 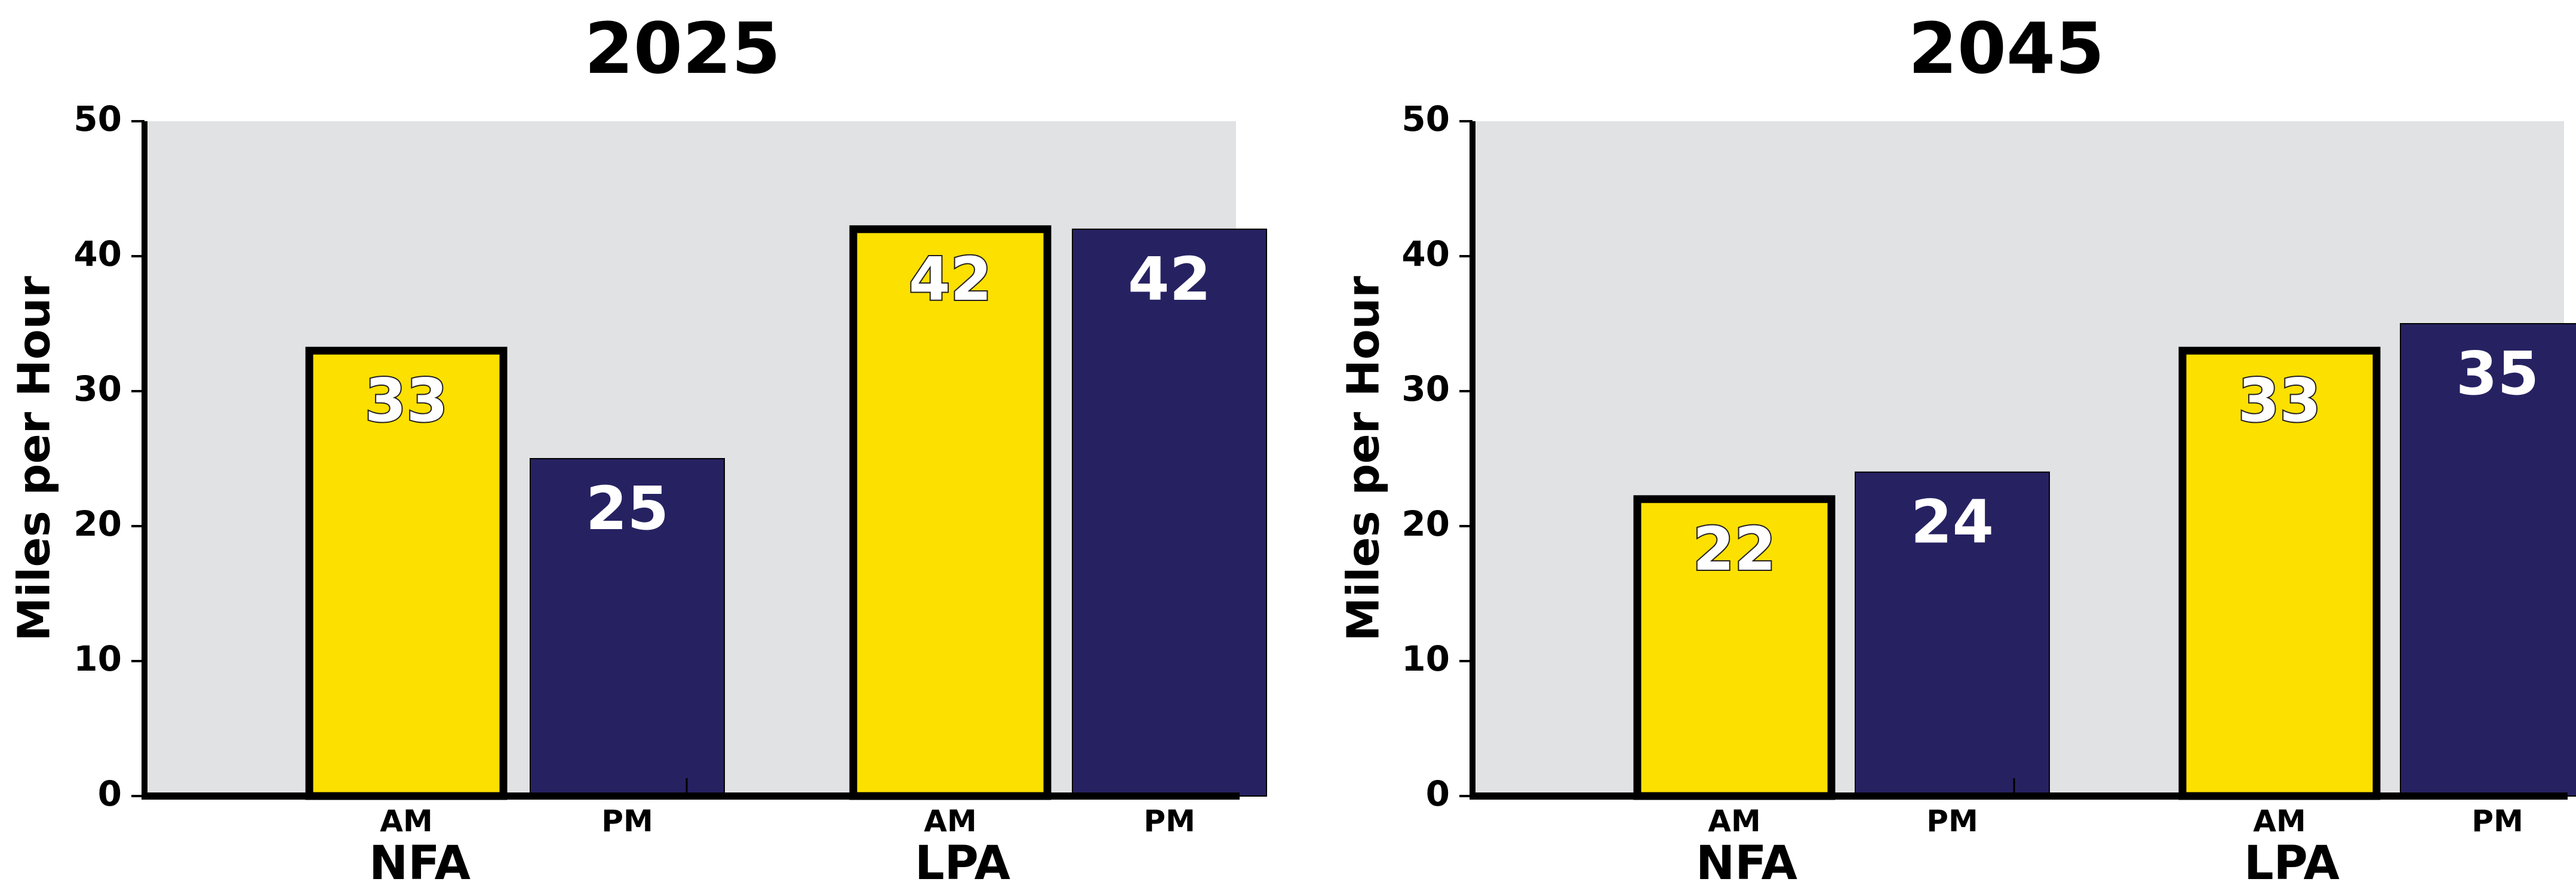 What do you see at coordinates (1734, 549) in the screenshot?
I see `data-label: 22` at bounding box center [1734, 549].